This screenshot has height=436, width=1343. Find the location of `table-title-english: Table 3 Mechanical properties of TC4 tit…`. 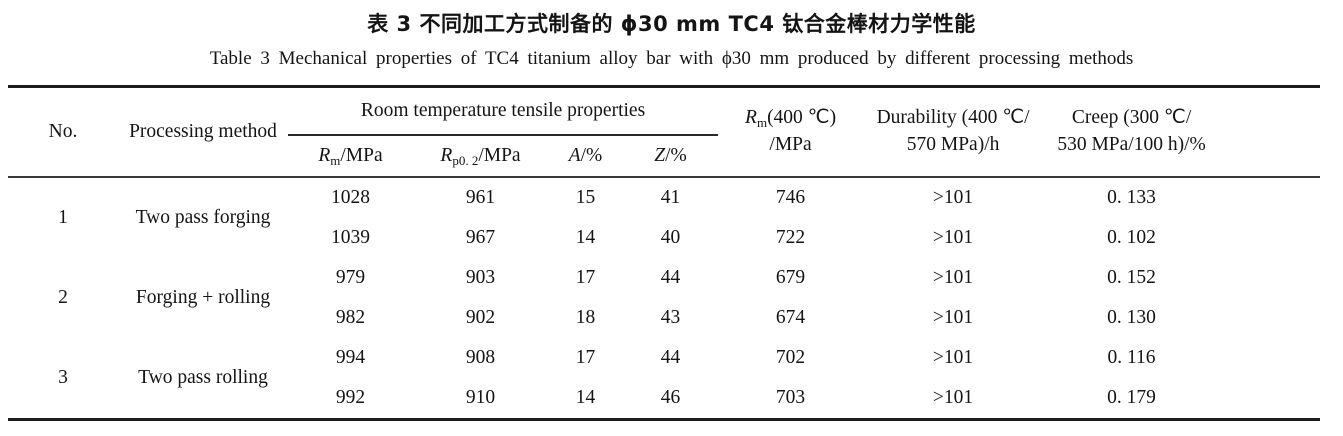

table-title-english: Table 3 Mechanical properties of TC4 tit… is located at coordinates (671, 58).